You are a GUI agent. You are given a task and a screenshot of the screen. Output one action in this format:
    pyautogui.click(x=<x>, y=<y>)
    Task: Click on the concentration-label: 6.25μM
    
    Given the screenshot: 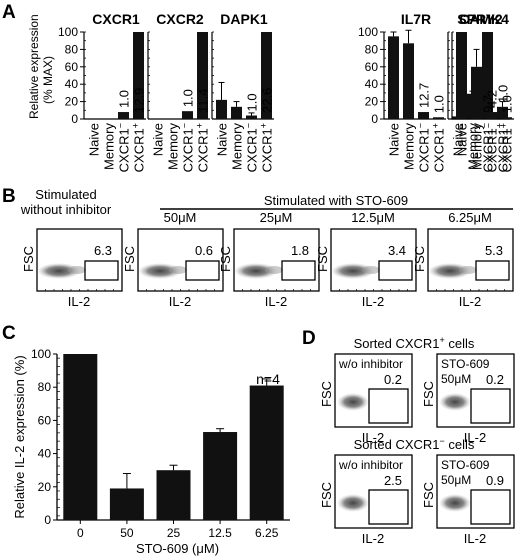 What is the action you would take?
    pyautogui.click(x=470, y=217)
    